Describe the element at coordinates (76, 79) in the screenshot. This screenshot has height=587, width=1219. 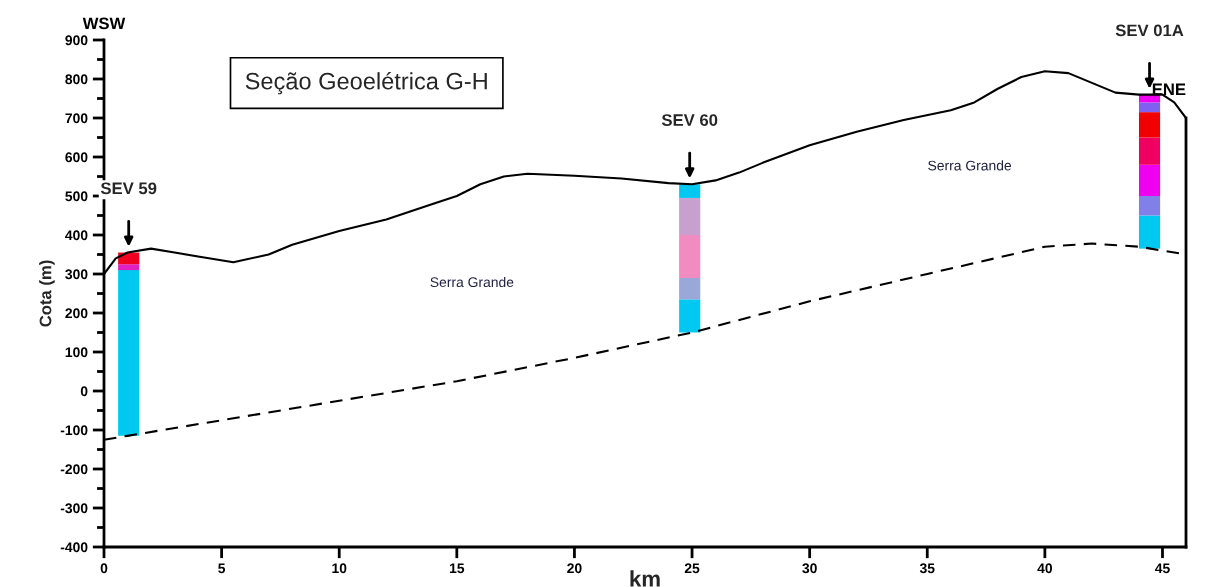
I see `y-tick-label: 800` at that location.